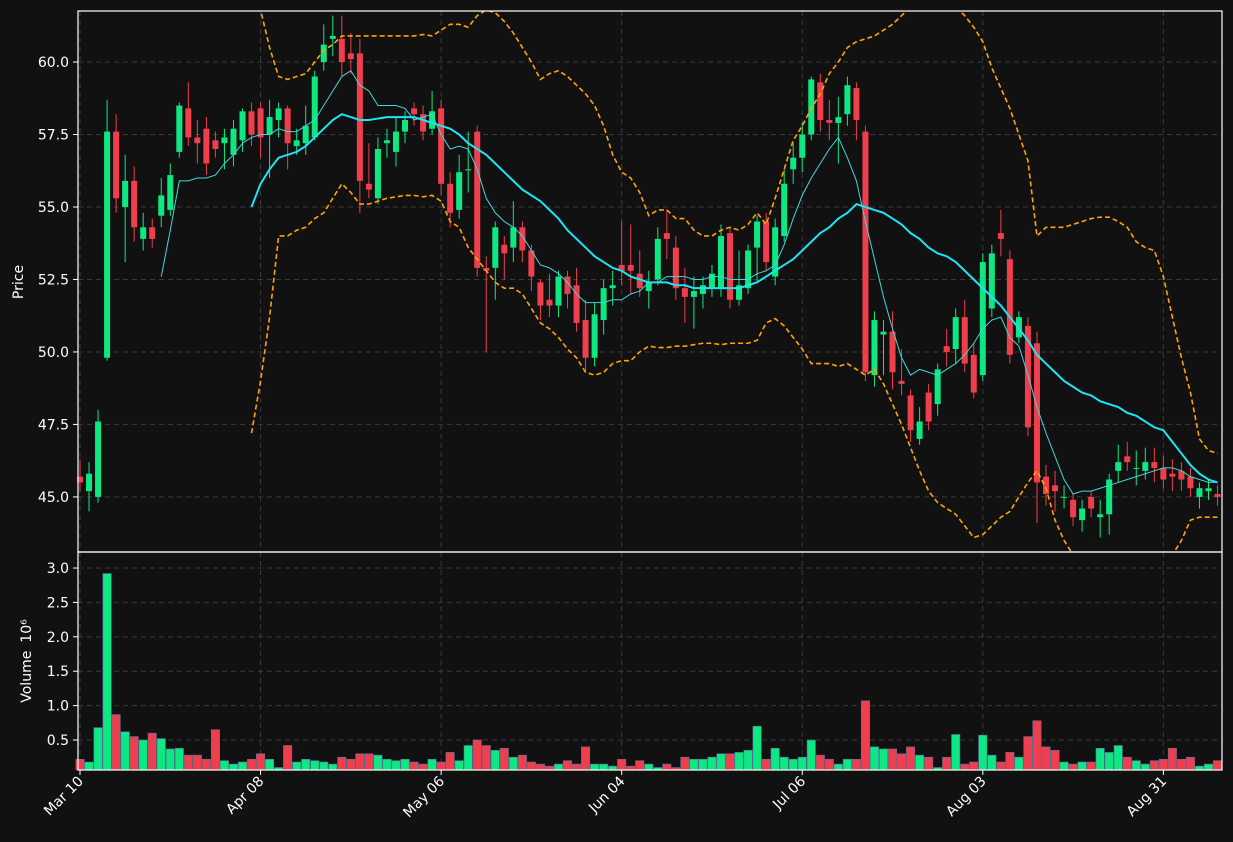 The height and width of the screenshot is (842, 1233). Describe the element at coordinates (58, 741) in the screenshot. I see `y-tick-label: 0.5` at that location.